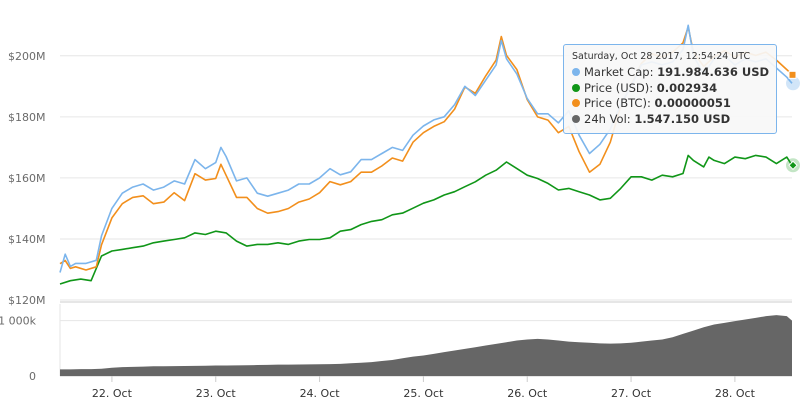  What do you see at coordinates (527, 393) in the screenshot?
I see `x-tick-label: 26. Oct` at bounding box center [527, 393].